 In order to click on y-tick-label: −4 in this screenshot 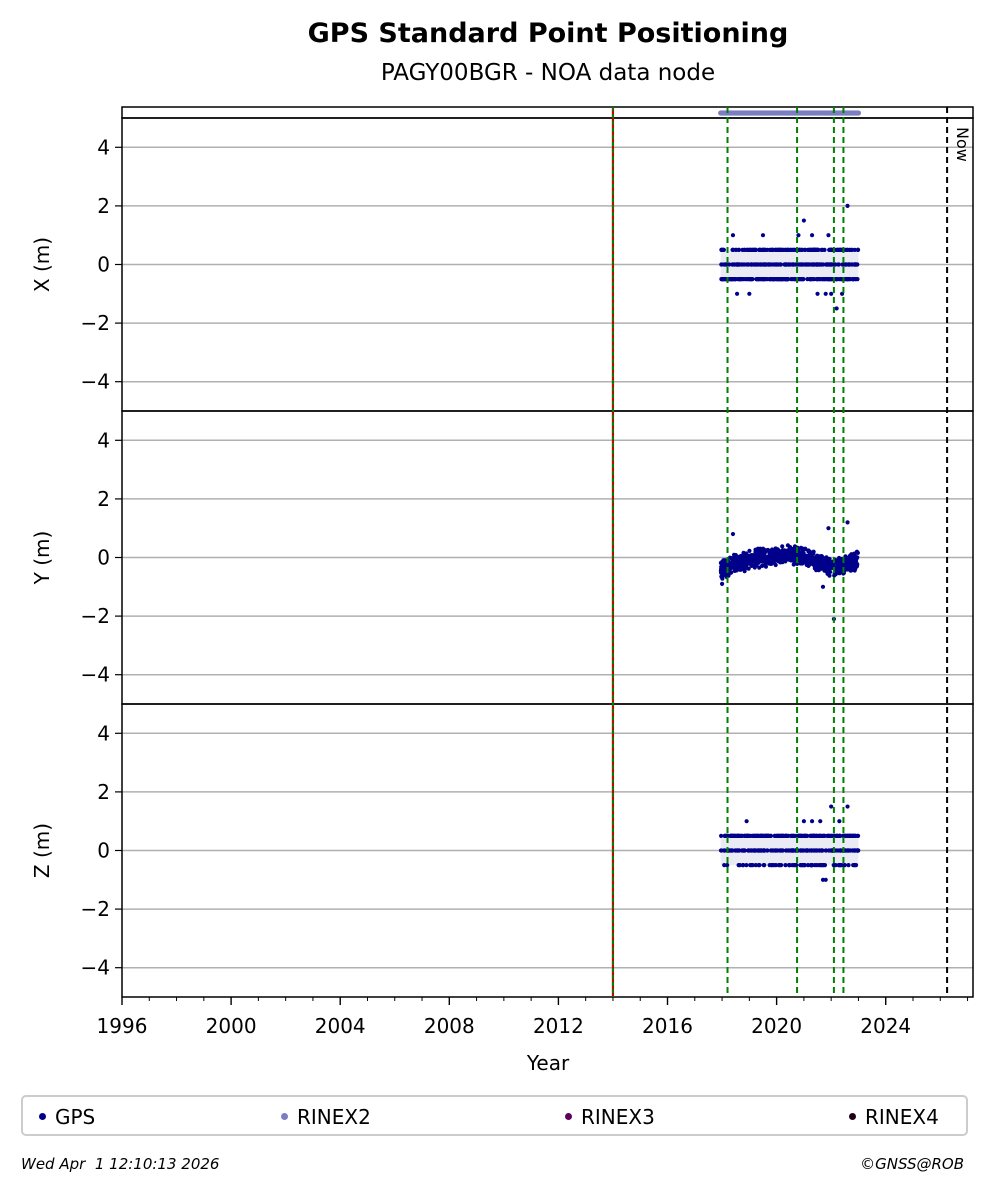, I will do `click(95, 968)`.